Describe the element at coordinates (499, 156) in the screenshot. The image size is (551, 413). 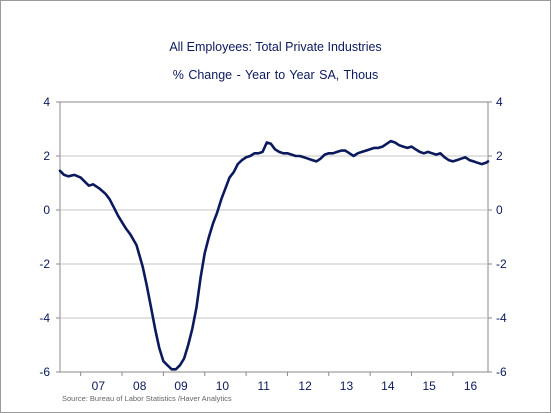
I see `y-tick-label-right: 2` at that location.